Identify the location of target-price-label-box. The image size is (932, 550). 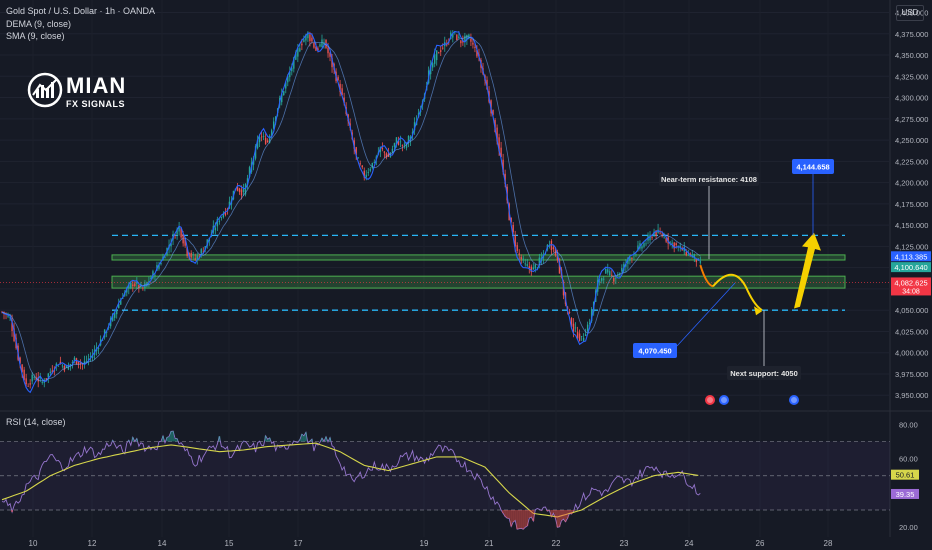
(813, 166).